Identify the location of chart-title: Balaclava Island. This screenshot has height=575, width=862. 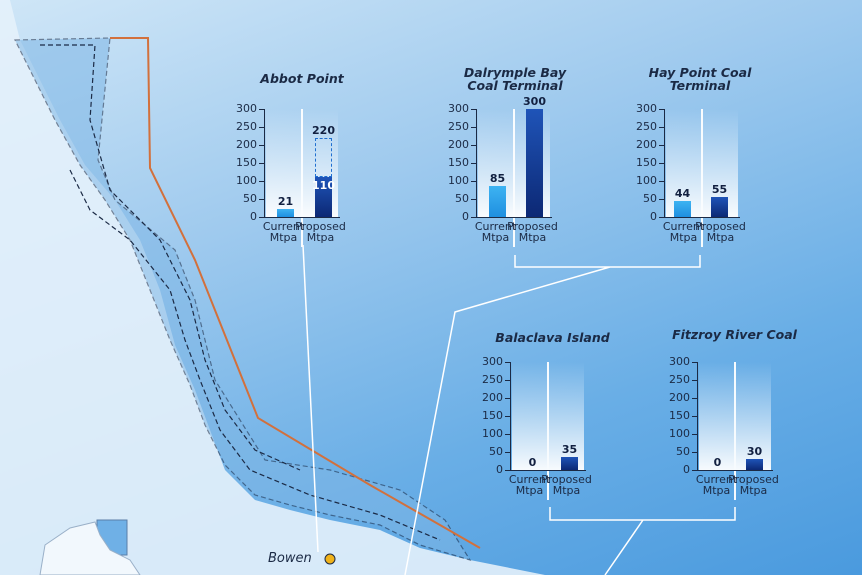
(552, 337).